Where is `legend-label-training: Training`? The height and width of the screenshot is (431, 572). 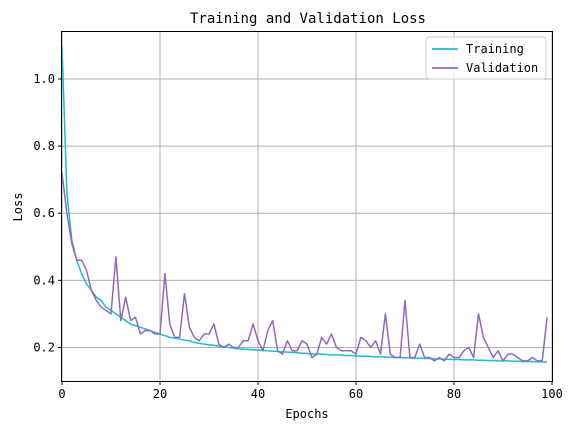 legend-label-training: Training is located at coordinates (495, 49).